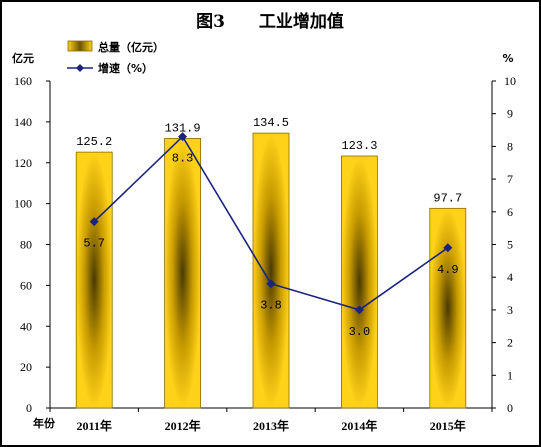  I want to click on y-right-tick-label: 2, so click(510, 343).